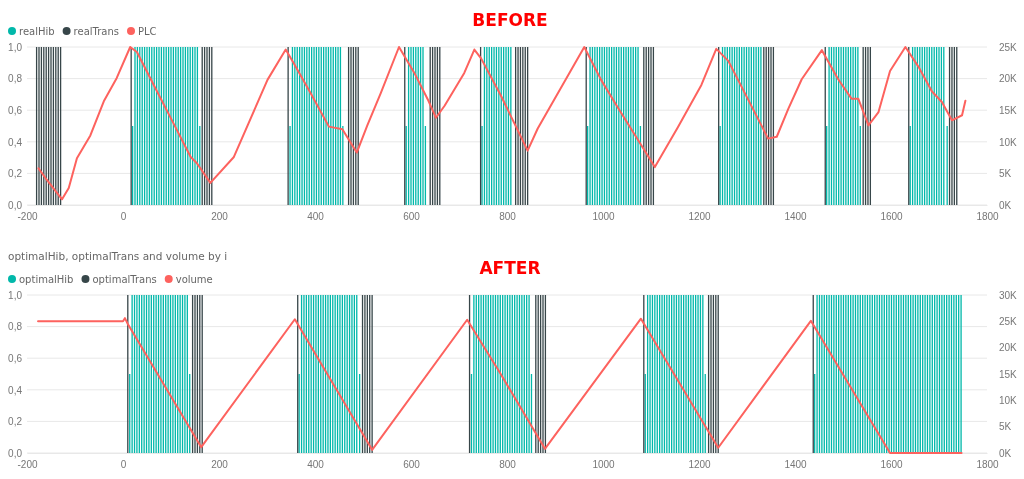 This screenshot has height=479, width=1024. I want to click on legend-label: realHib, so click(37, 31).